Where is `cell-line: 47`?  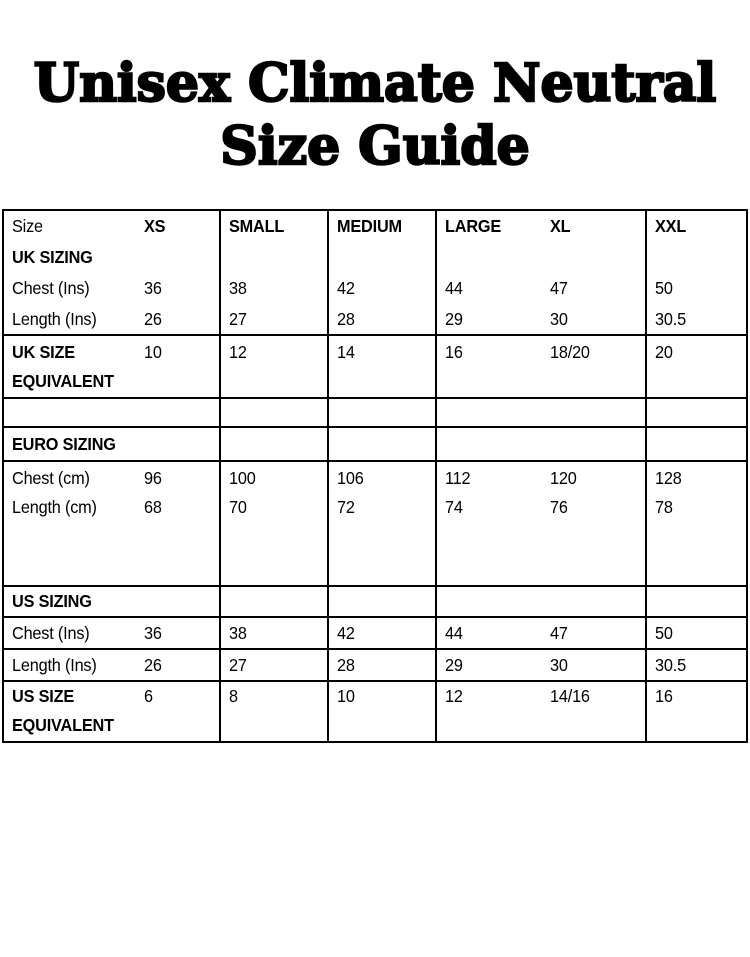 cell-line: 47 is located at coordinates (593, 633).